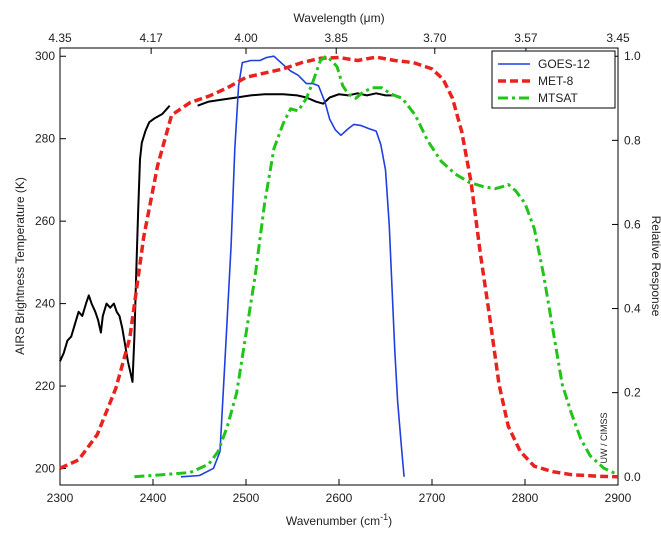 This screenshot has width=661, height=535. What do you see at coordinates (153, 498) in the screenshot?
I see `x-tick-label-1: 2400` at bounding box center [153, 498].